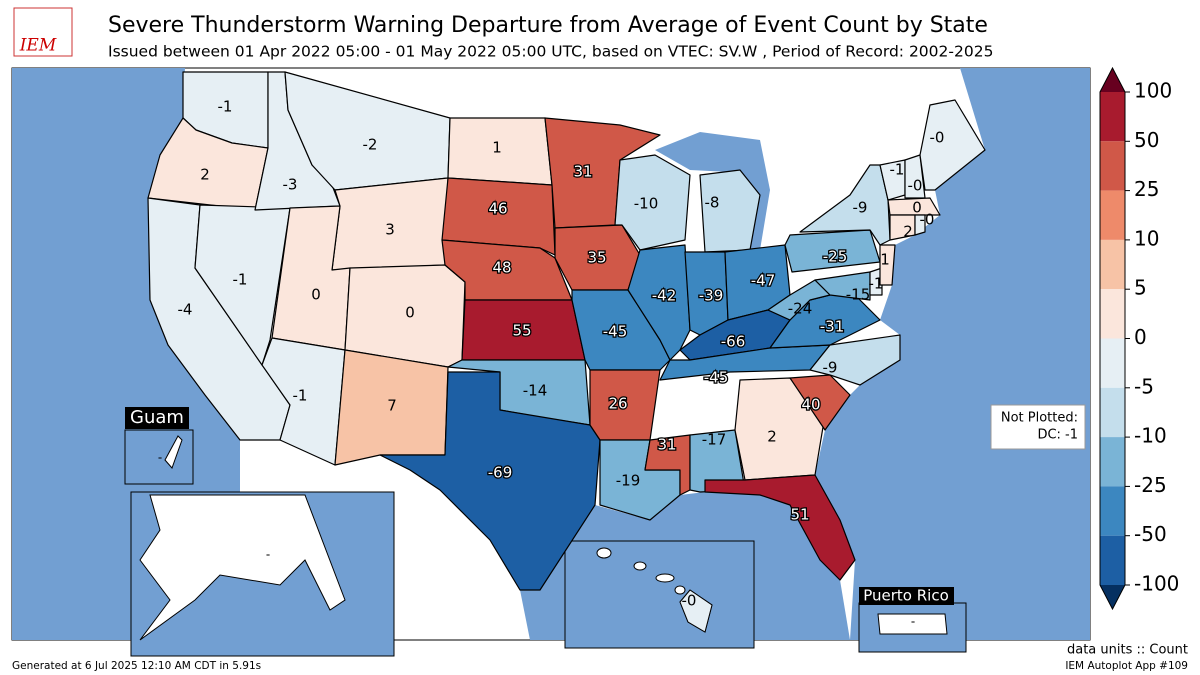  What do you see at coordinates (714, 440) in the screenshot?
I see `state-value-label: -17` at bounding box center [714, 440].